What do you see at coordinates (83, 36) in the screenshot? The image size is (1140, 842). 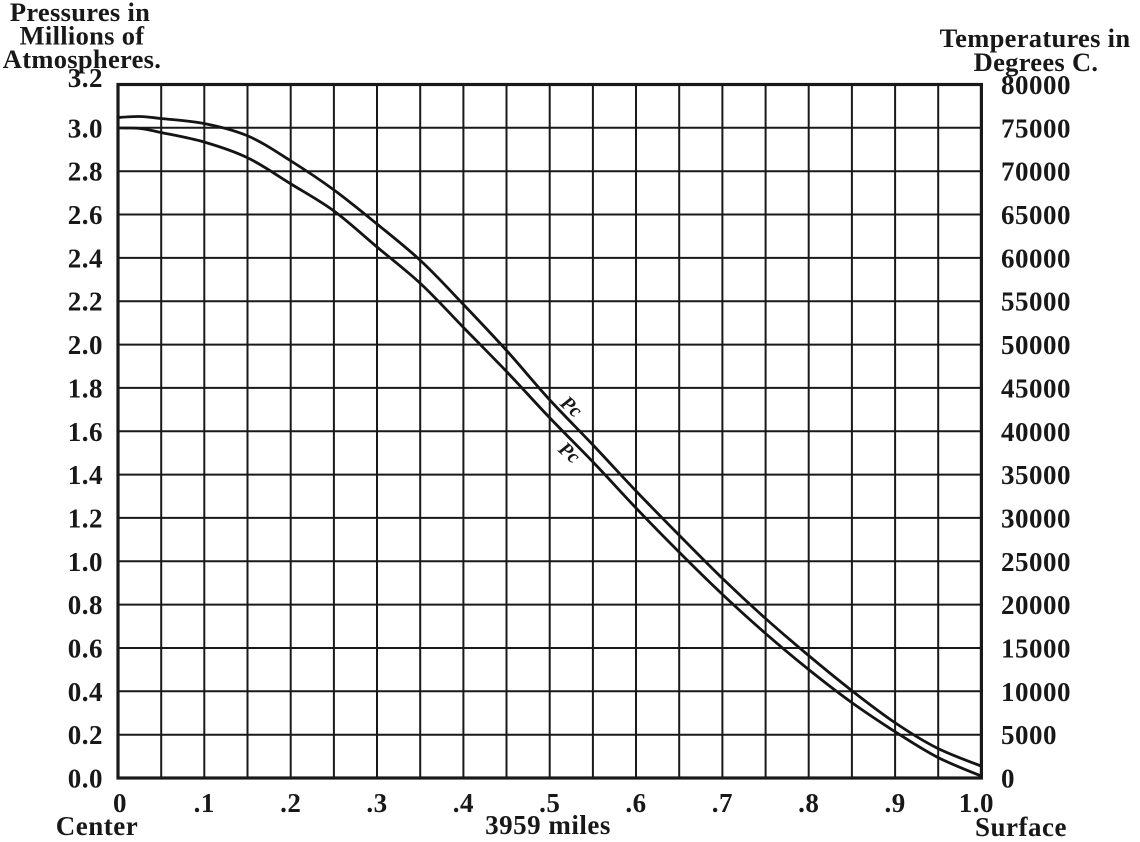 I see `svg-text: Millions of` at bounding box center [83, 36].